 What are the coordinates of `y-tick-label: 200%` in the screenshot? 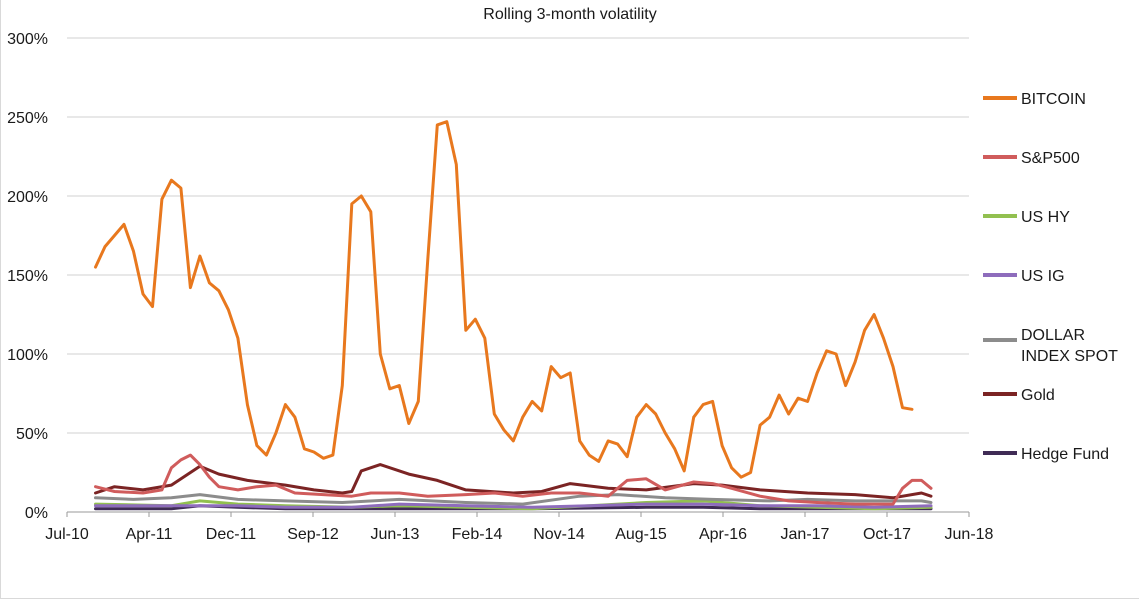 It's located at (27, 197).